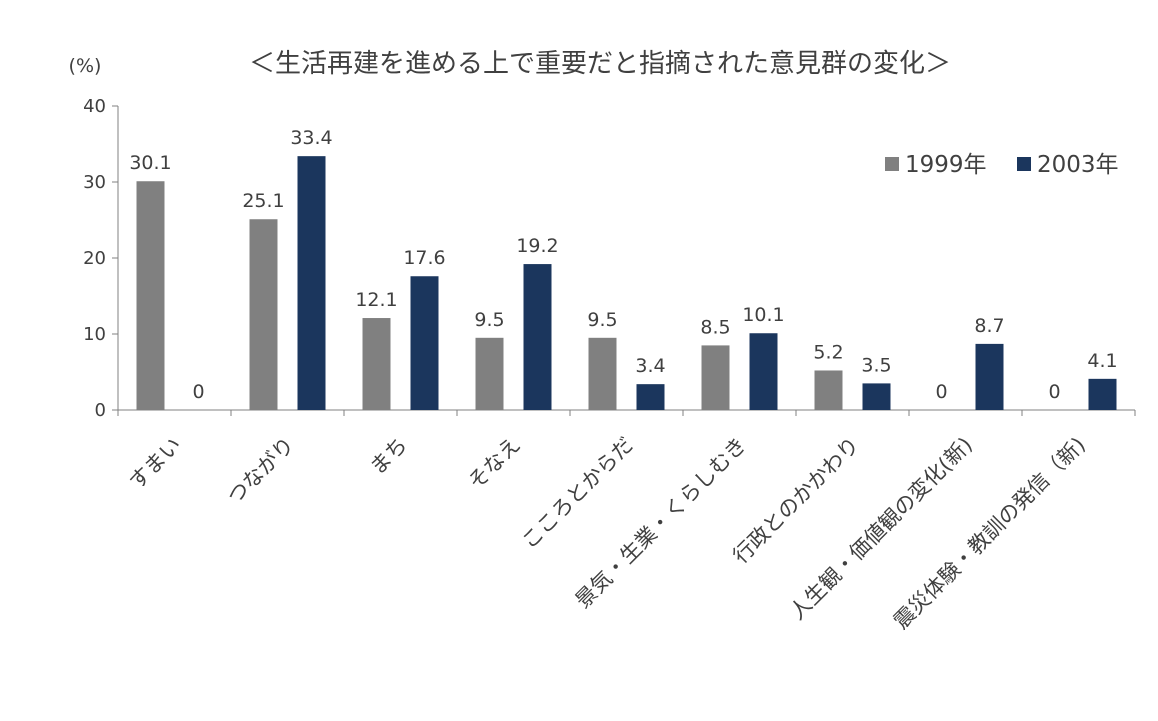  What do you see at coordinates (715, 327) in the screenshot?
I see `data-label: 8.5` at bounding box center [715, 327].